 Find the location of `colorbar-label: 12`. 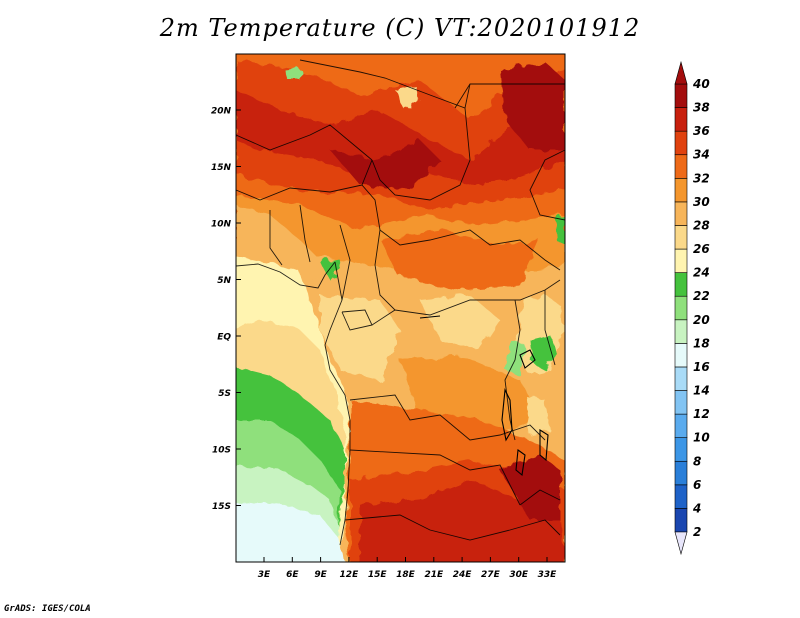

colorbar-label: 12 is located at coordinates (701, 414).